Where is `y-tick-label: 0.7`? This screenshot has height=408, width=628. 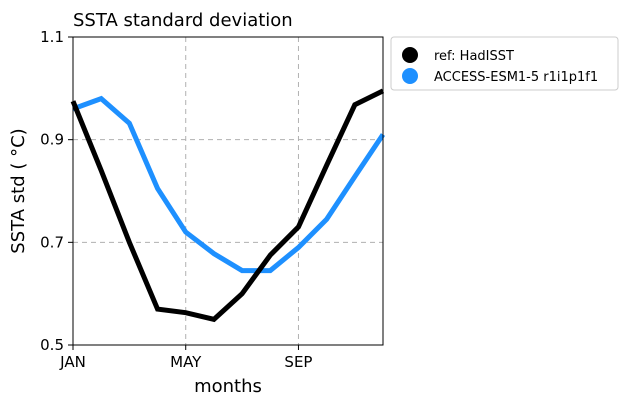
y-tick-label: 0.7 is located at coordinates (52, 242).